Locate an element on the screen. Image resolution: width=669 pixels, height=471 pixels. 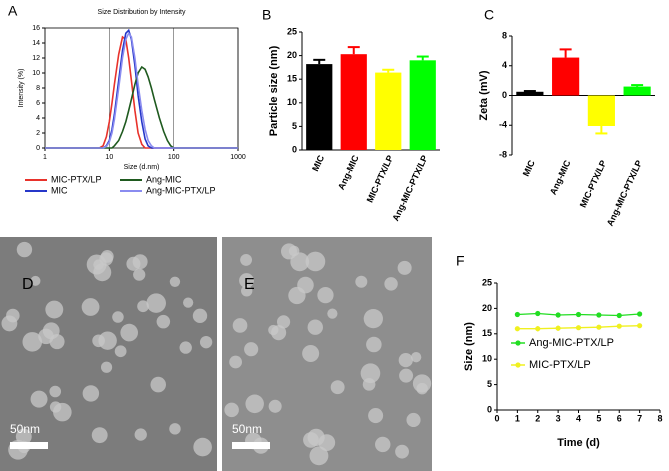
x-tick-label: Ang-MIC is located at coordinates (560, 177).